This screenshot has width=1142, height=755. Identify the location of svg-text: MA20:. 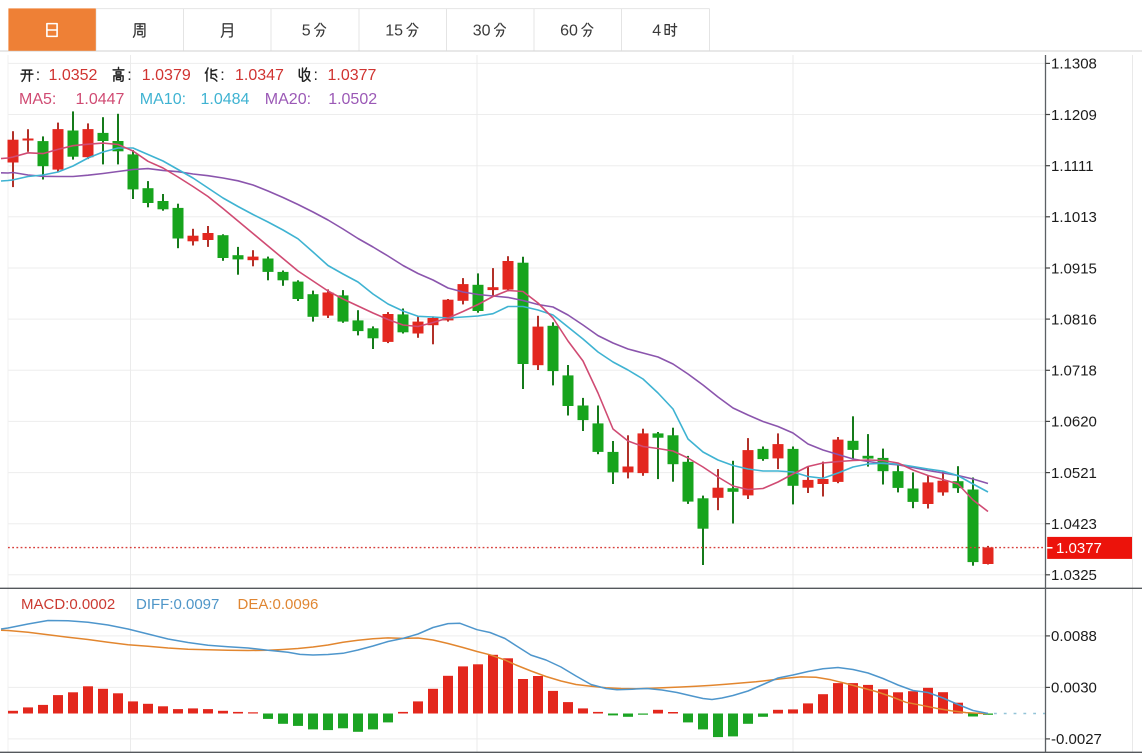
(288, 99).